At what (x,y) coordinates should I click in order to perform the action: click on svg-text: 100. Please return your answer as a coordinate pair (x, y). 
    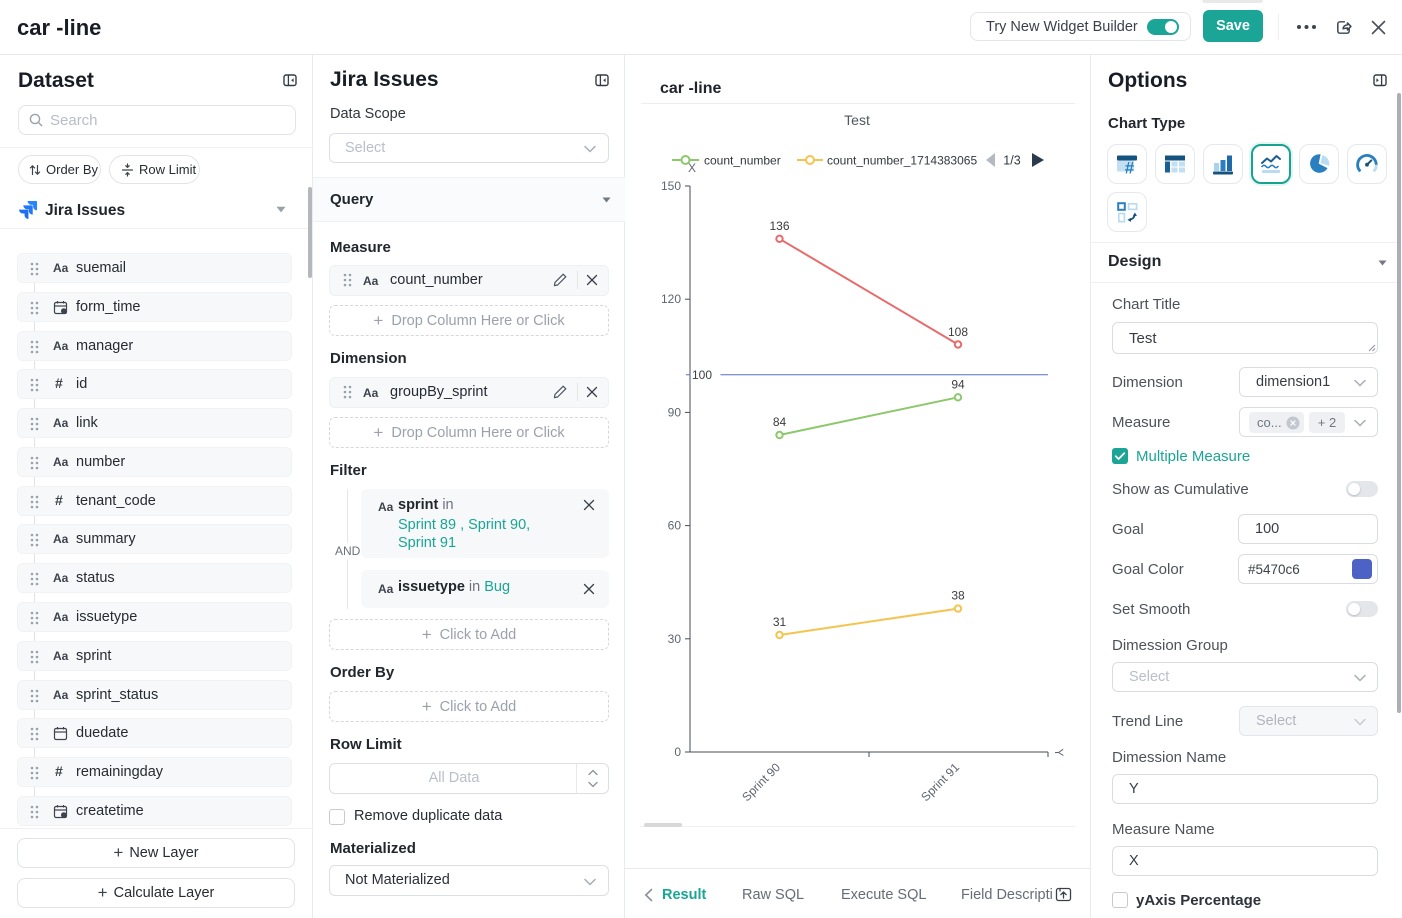
    Looking at the image, I should click on (702, 375).